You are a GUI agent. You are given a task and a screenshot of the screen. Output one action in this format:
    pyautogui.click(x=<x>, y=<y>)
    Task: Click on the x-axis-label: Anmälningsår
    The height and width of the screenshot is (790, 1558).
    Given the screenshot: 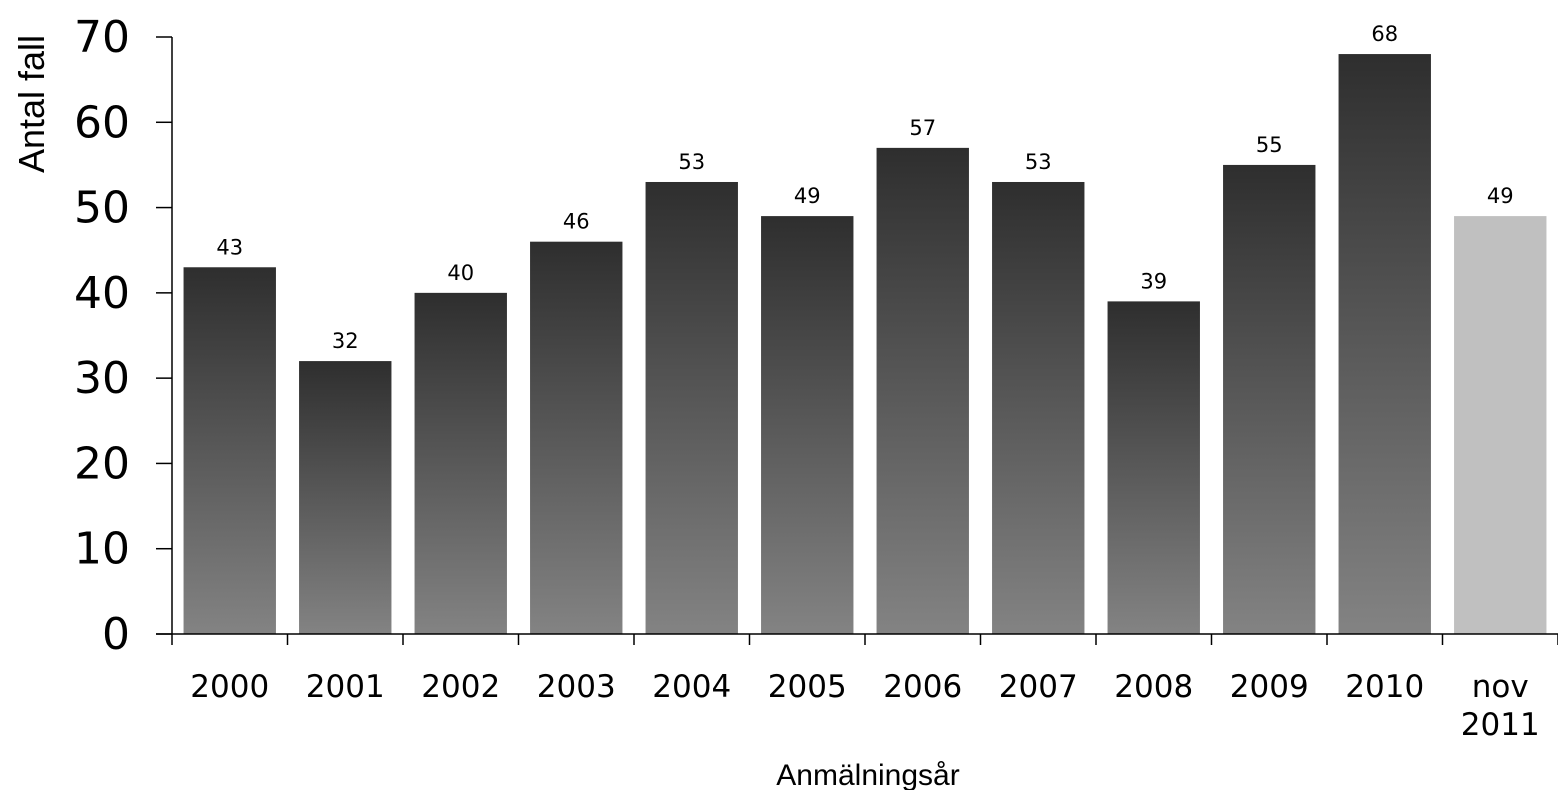 What is the action you would take?
    pyautogui.click(x=867, y=774)
    